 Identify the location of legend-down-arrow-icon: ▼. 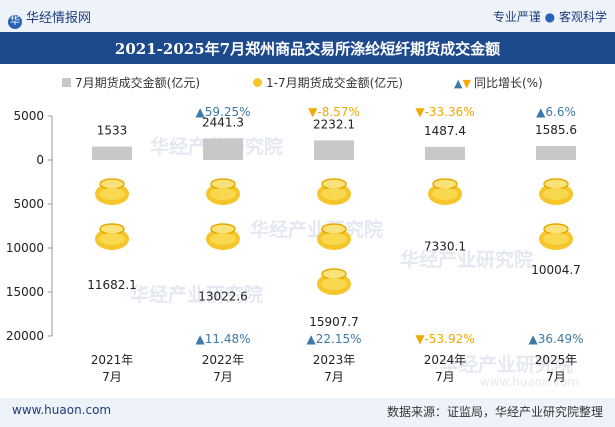
(466, 83).